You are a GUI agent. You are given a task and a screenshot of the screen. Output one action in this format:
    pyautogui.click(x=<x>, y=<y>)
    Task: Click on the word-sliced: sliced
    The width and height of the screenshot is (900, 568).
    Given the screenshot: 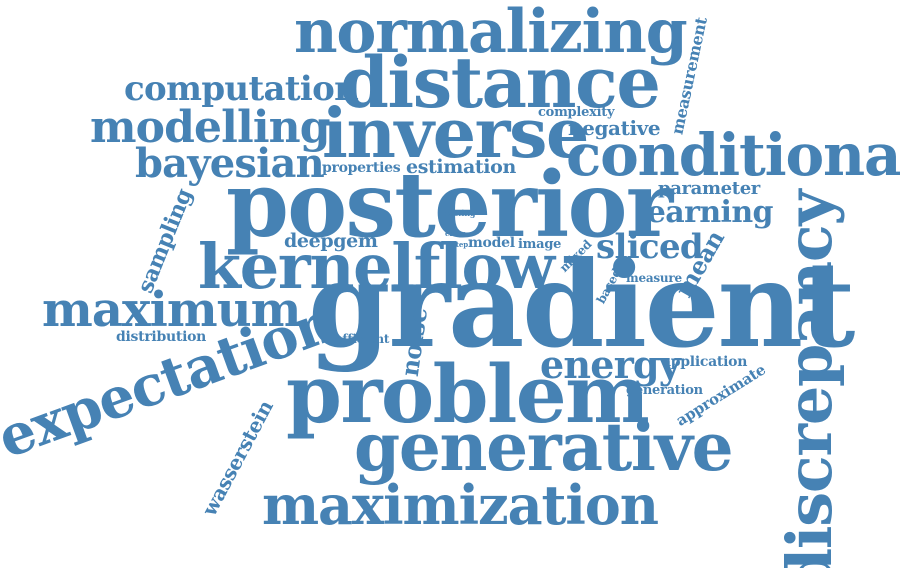 What is the action you would take?
    pyautogui.click(x=650, y=247)
    